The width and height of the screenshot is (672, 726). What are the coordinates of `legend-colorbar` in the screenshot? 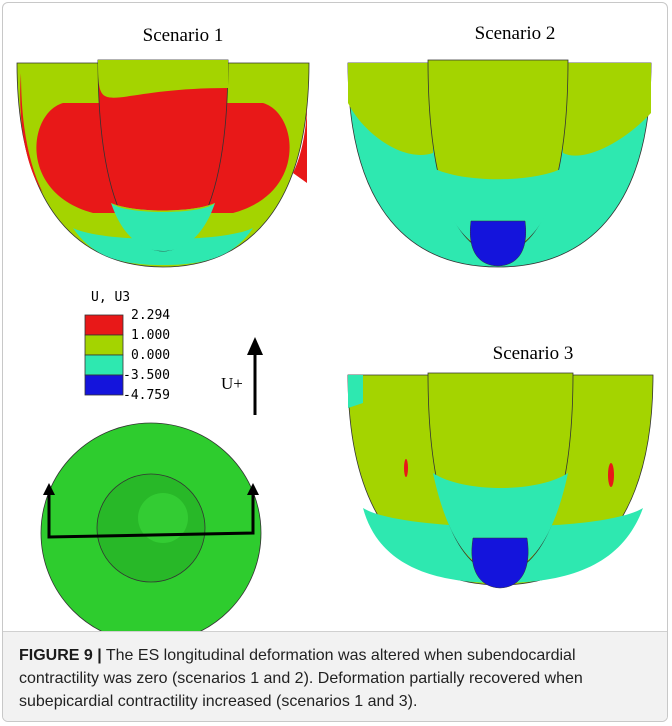 It's located at (104, 355).